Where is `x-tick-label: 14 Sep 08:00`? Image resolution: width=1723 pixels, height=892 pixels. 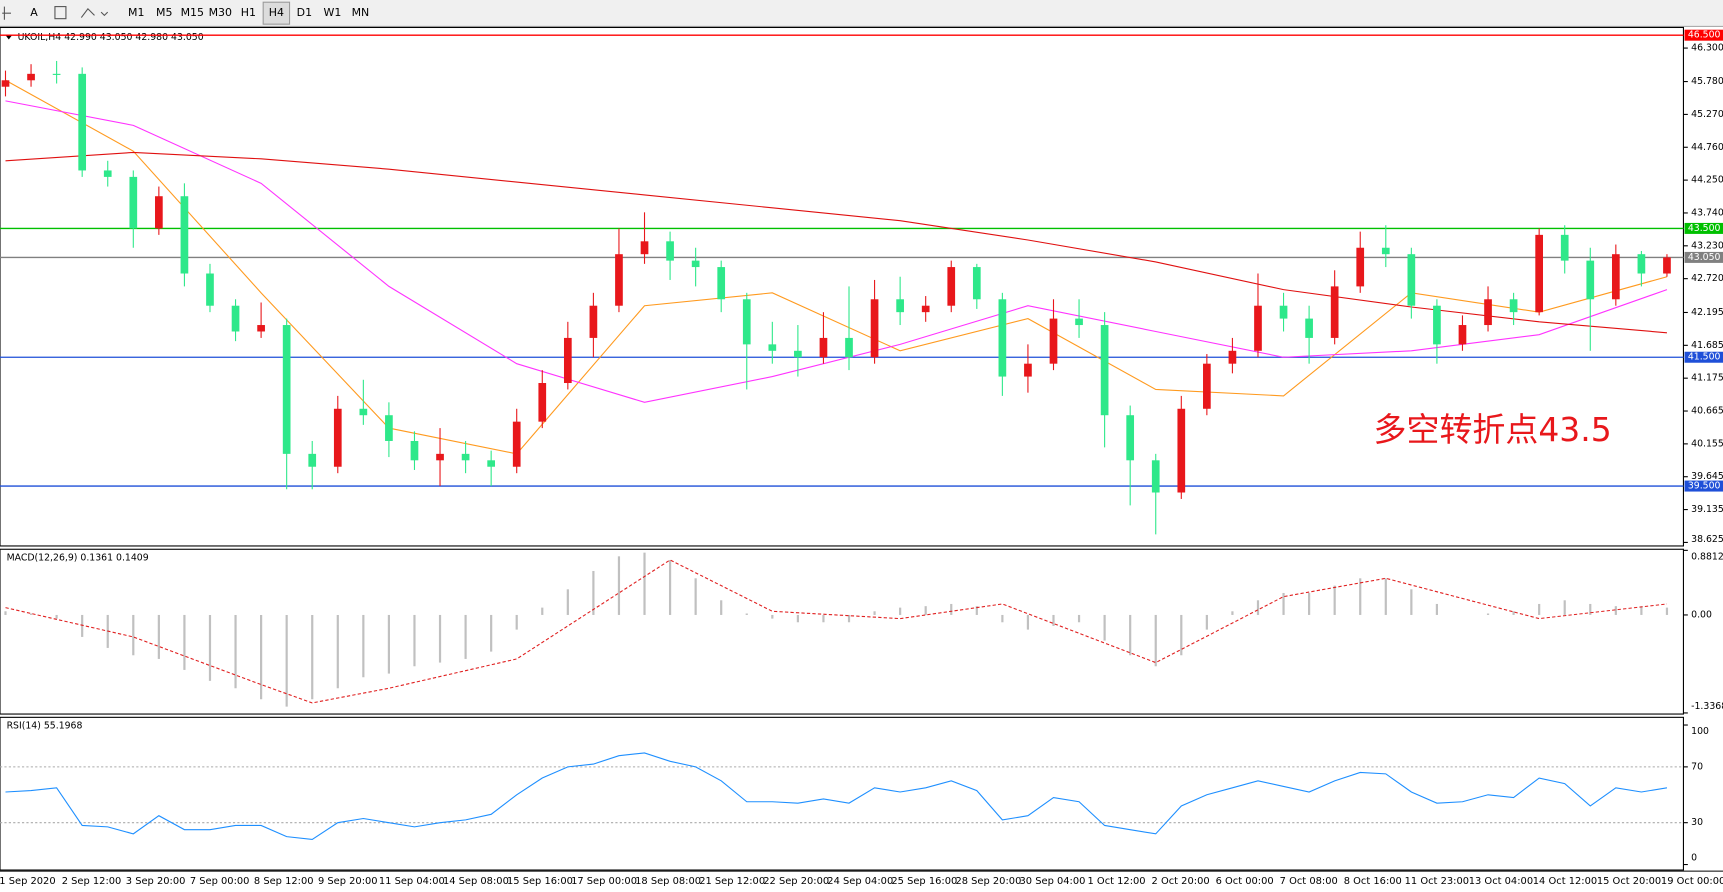 x-tick-label: 14 Sep 08:00 is located at coordinates (476, 881).